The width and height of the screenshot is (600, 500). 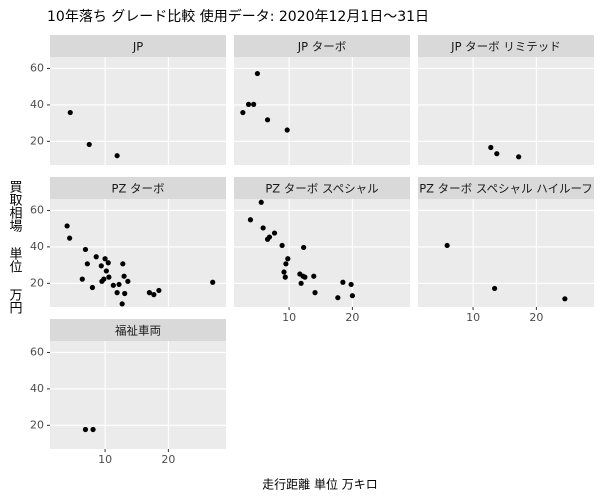 I want to click on strip-label: PZ ターボ スペシャル, so click(x=321, y=189).